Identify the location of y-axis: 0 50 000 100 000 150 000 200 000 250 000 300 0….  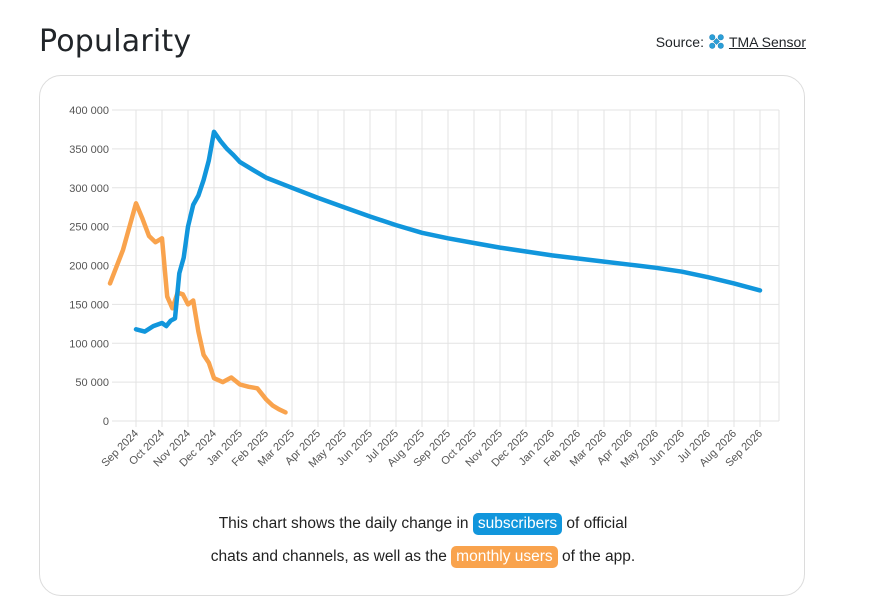
(89, 266).